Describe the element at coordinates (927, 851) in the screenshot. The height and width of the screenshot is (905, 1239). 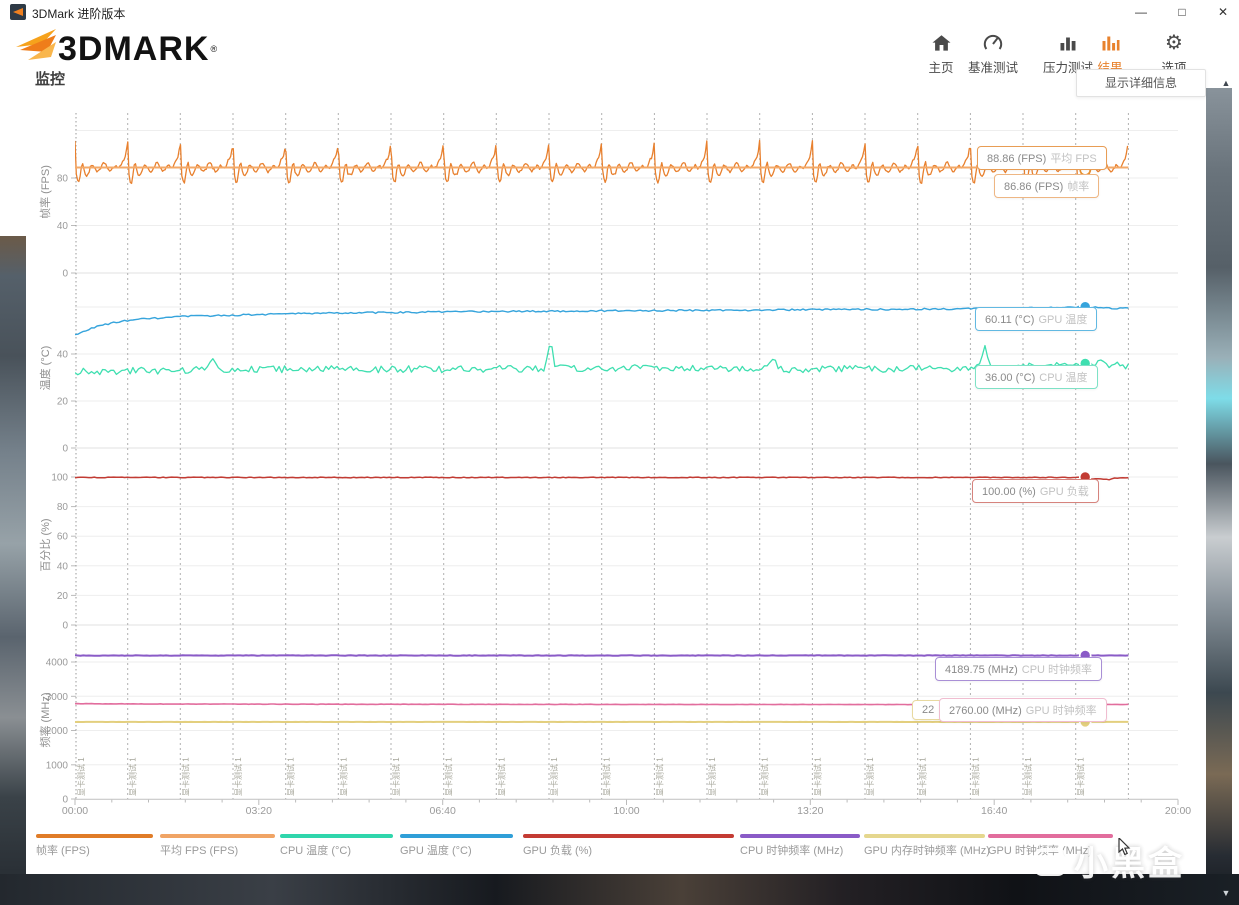
I see `legend-item: GPU 内存时钟频率 (MHz)` at that location.